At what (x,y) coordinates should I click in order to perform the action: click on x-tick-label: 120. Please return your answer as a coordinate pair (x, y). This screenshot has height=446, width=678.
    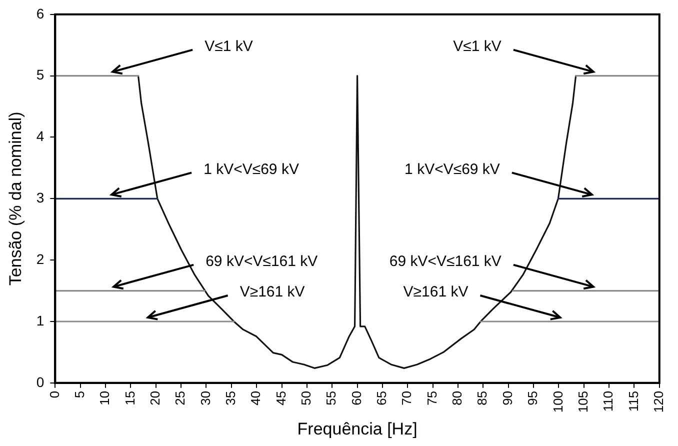
    Looking at the image, I should click on (658, 401).